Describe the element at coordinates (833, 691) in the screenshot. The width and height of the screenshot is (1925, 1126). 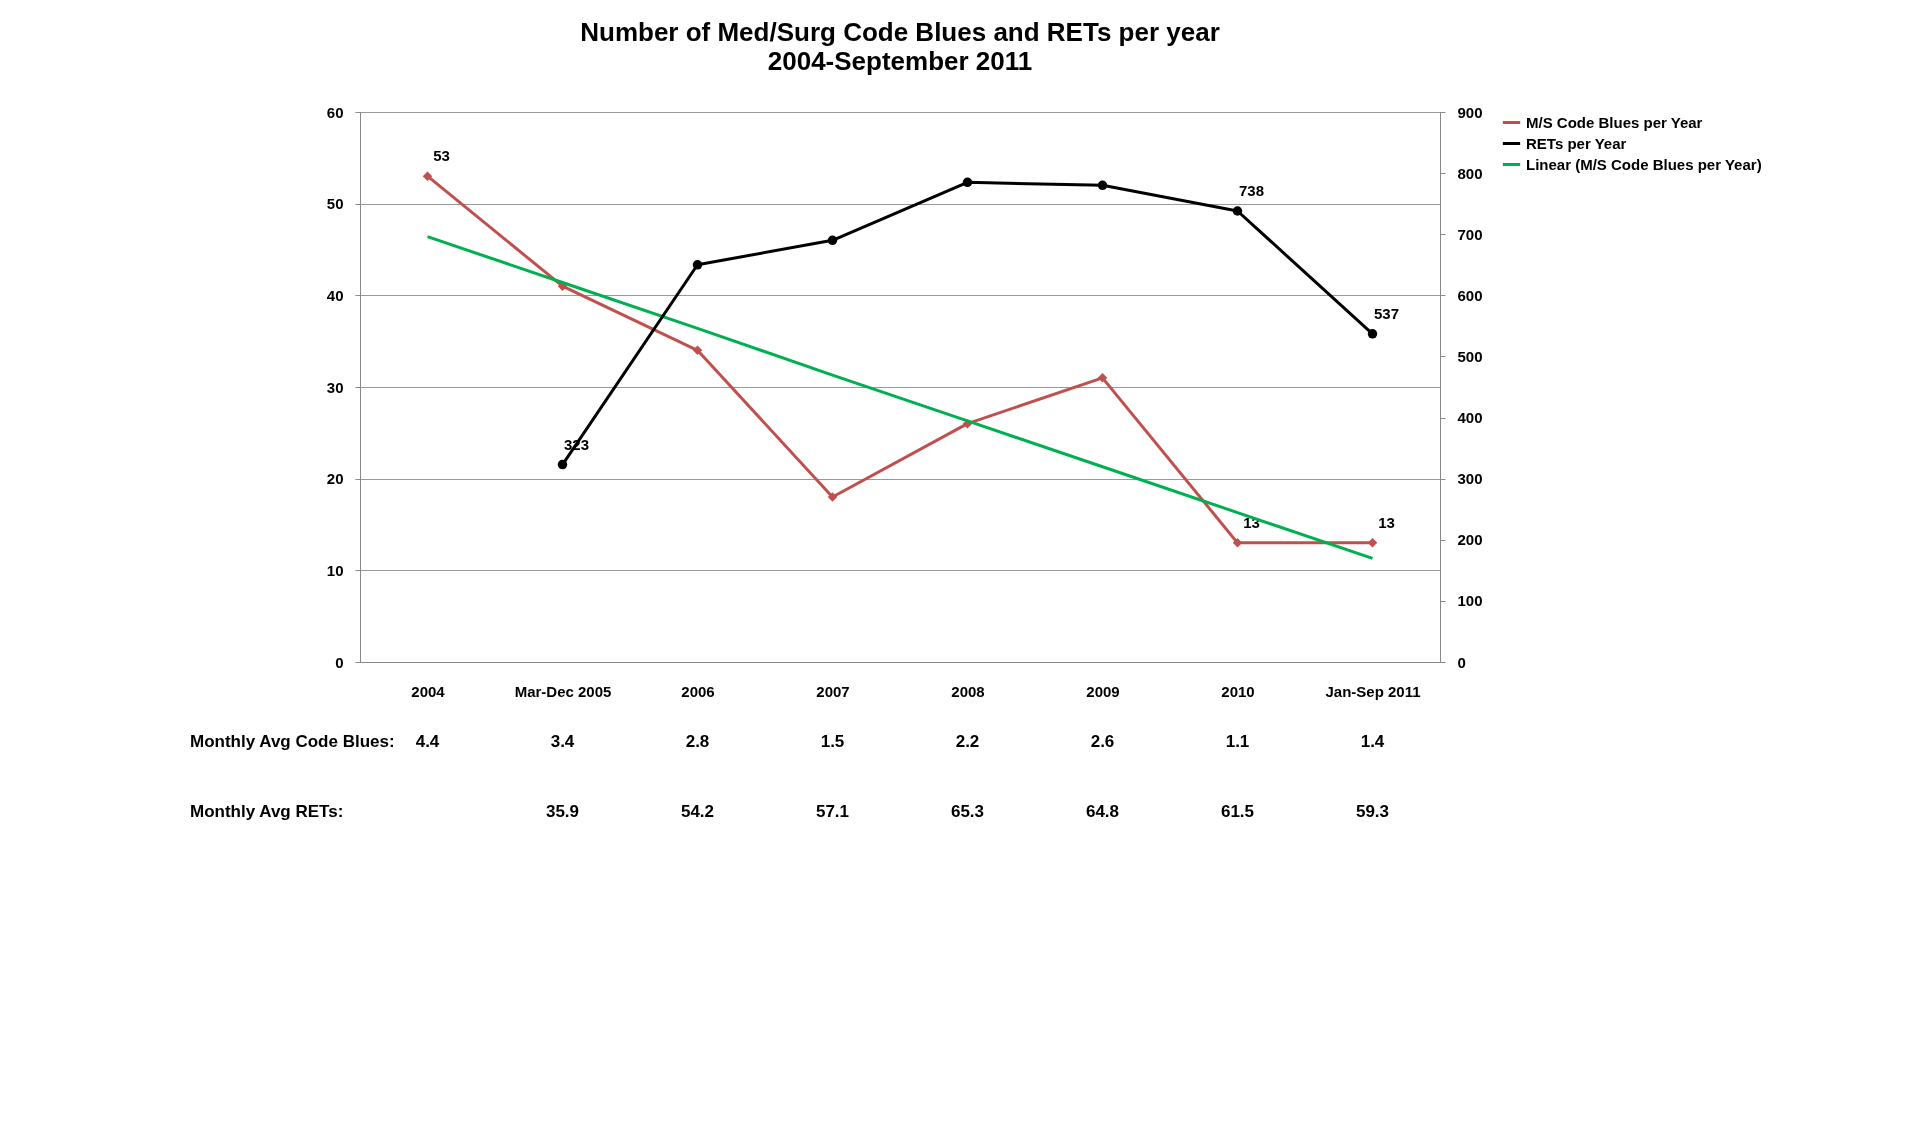
I see `x-tick-label: 2007` at that location.